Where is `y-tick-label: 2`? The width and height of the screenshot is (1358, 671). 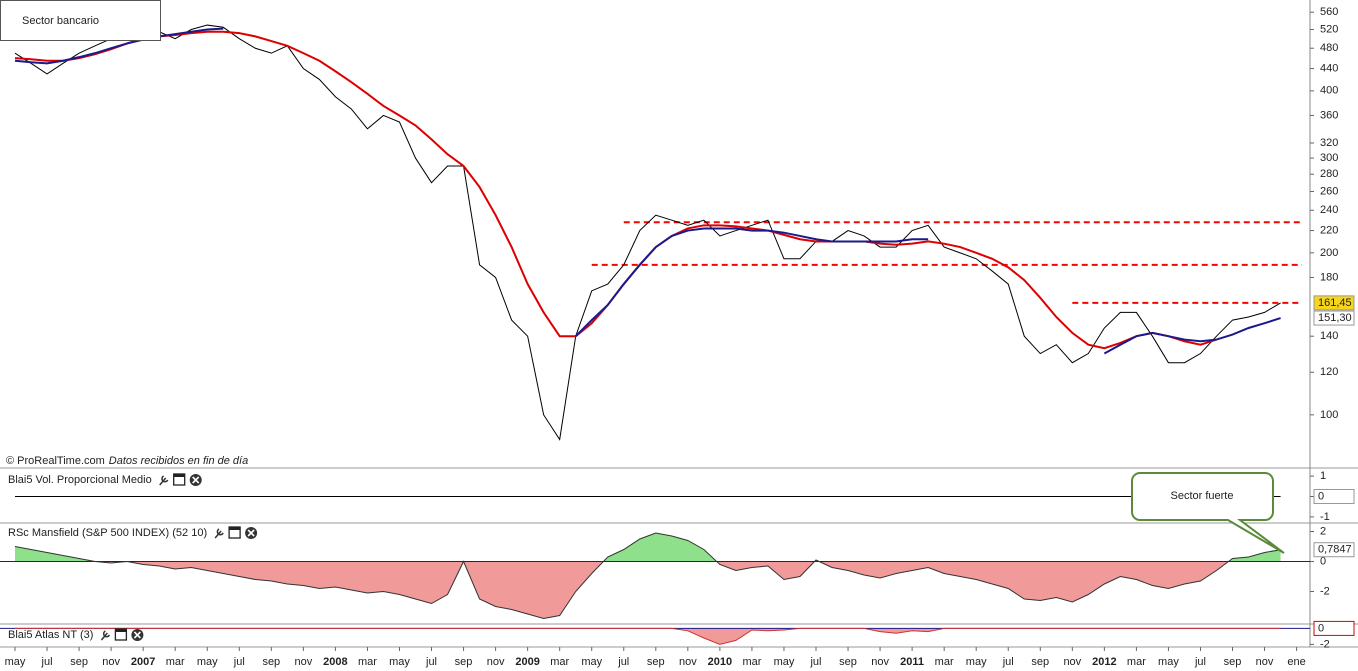 y-tick-label: 2 is located at coordinates (1323, 531).